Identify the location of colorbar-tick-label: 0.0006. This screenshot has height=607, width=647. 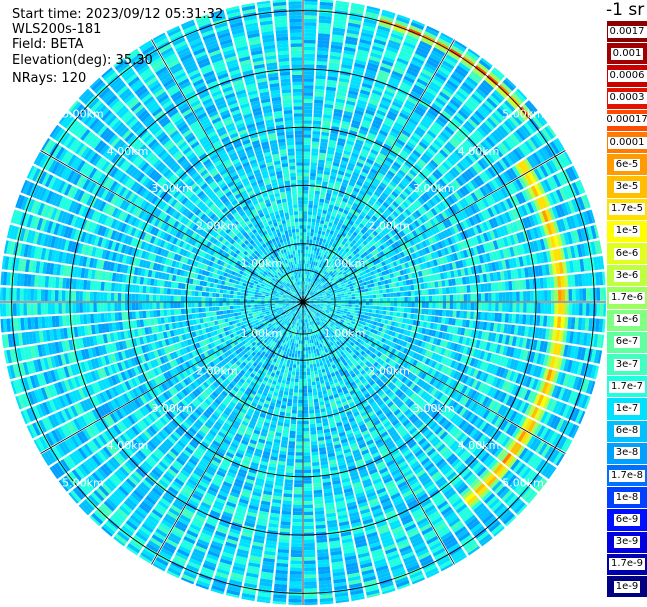
(627, 75).